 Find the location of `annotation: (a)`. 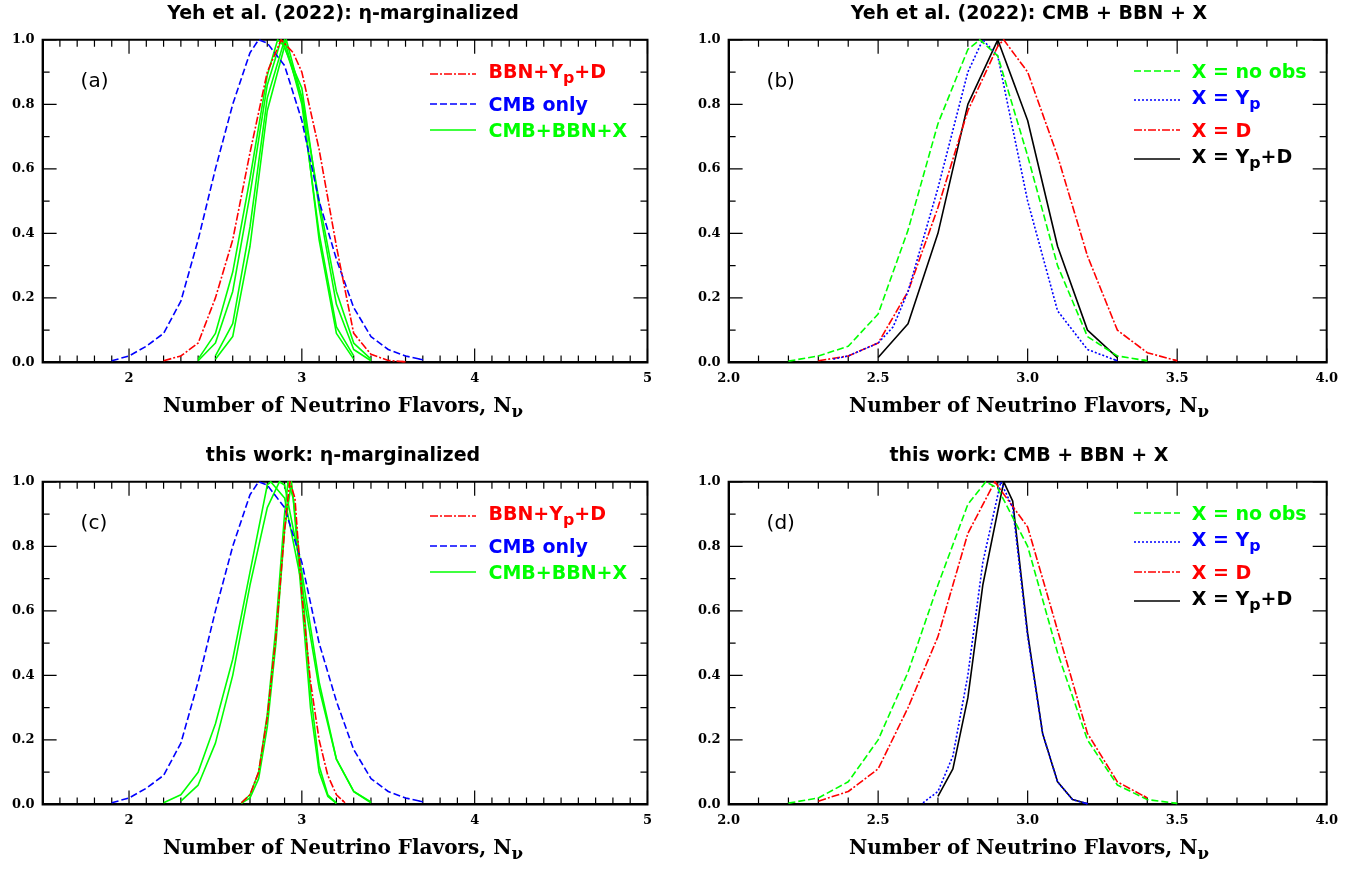

annotation: (a) is located at coordinates (94, 80).